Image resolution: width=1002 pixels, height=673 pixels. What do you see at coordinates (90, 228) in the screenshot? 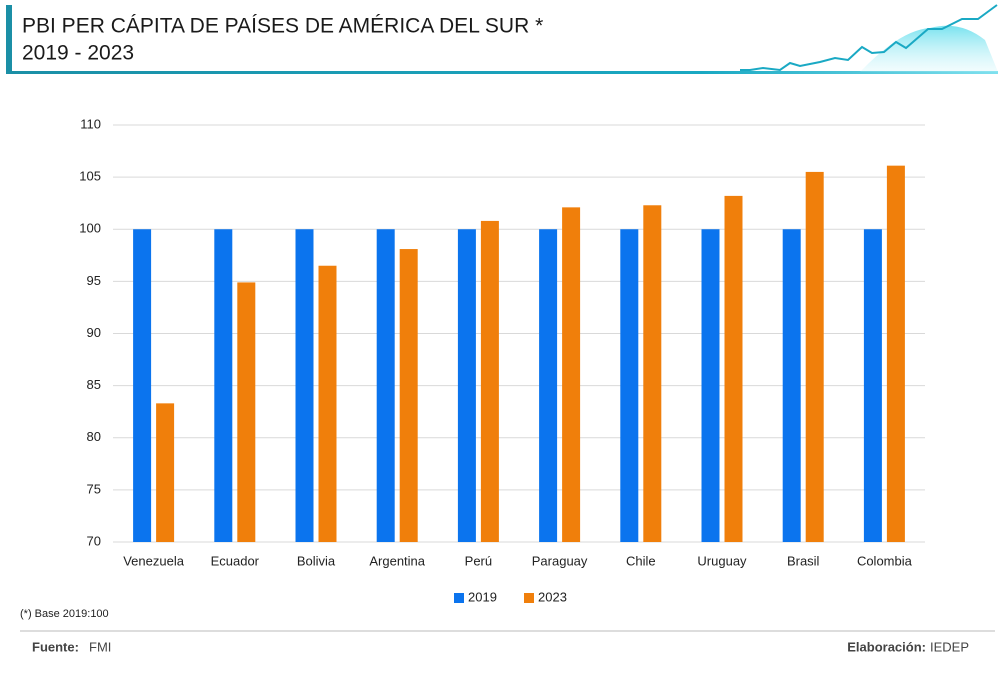
I see `y-tick-label: 100` at bounding box center [90, 228].